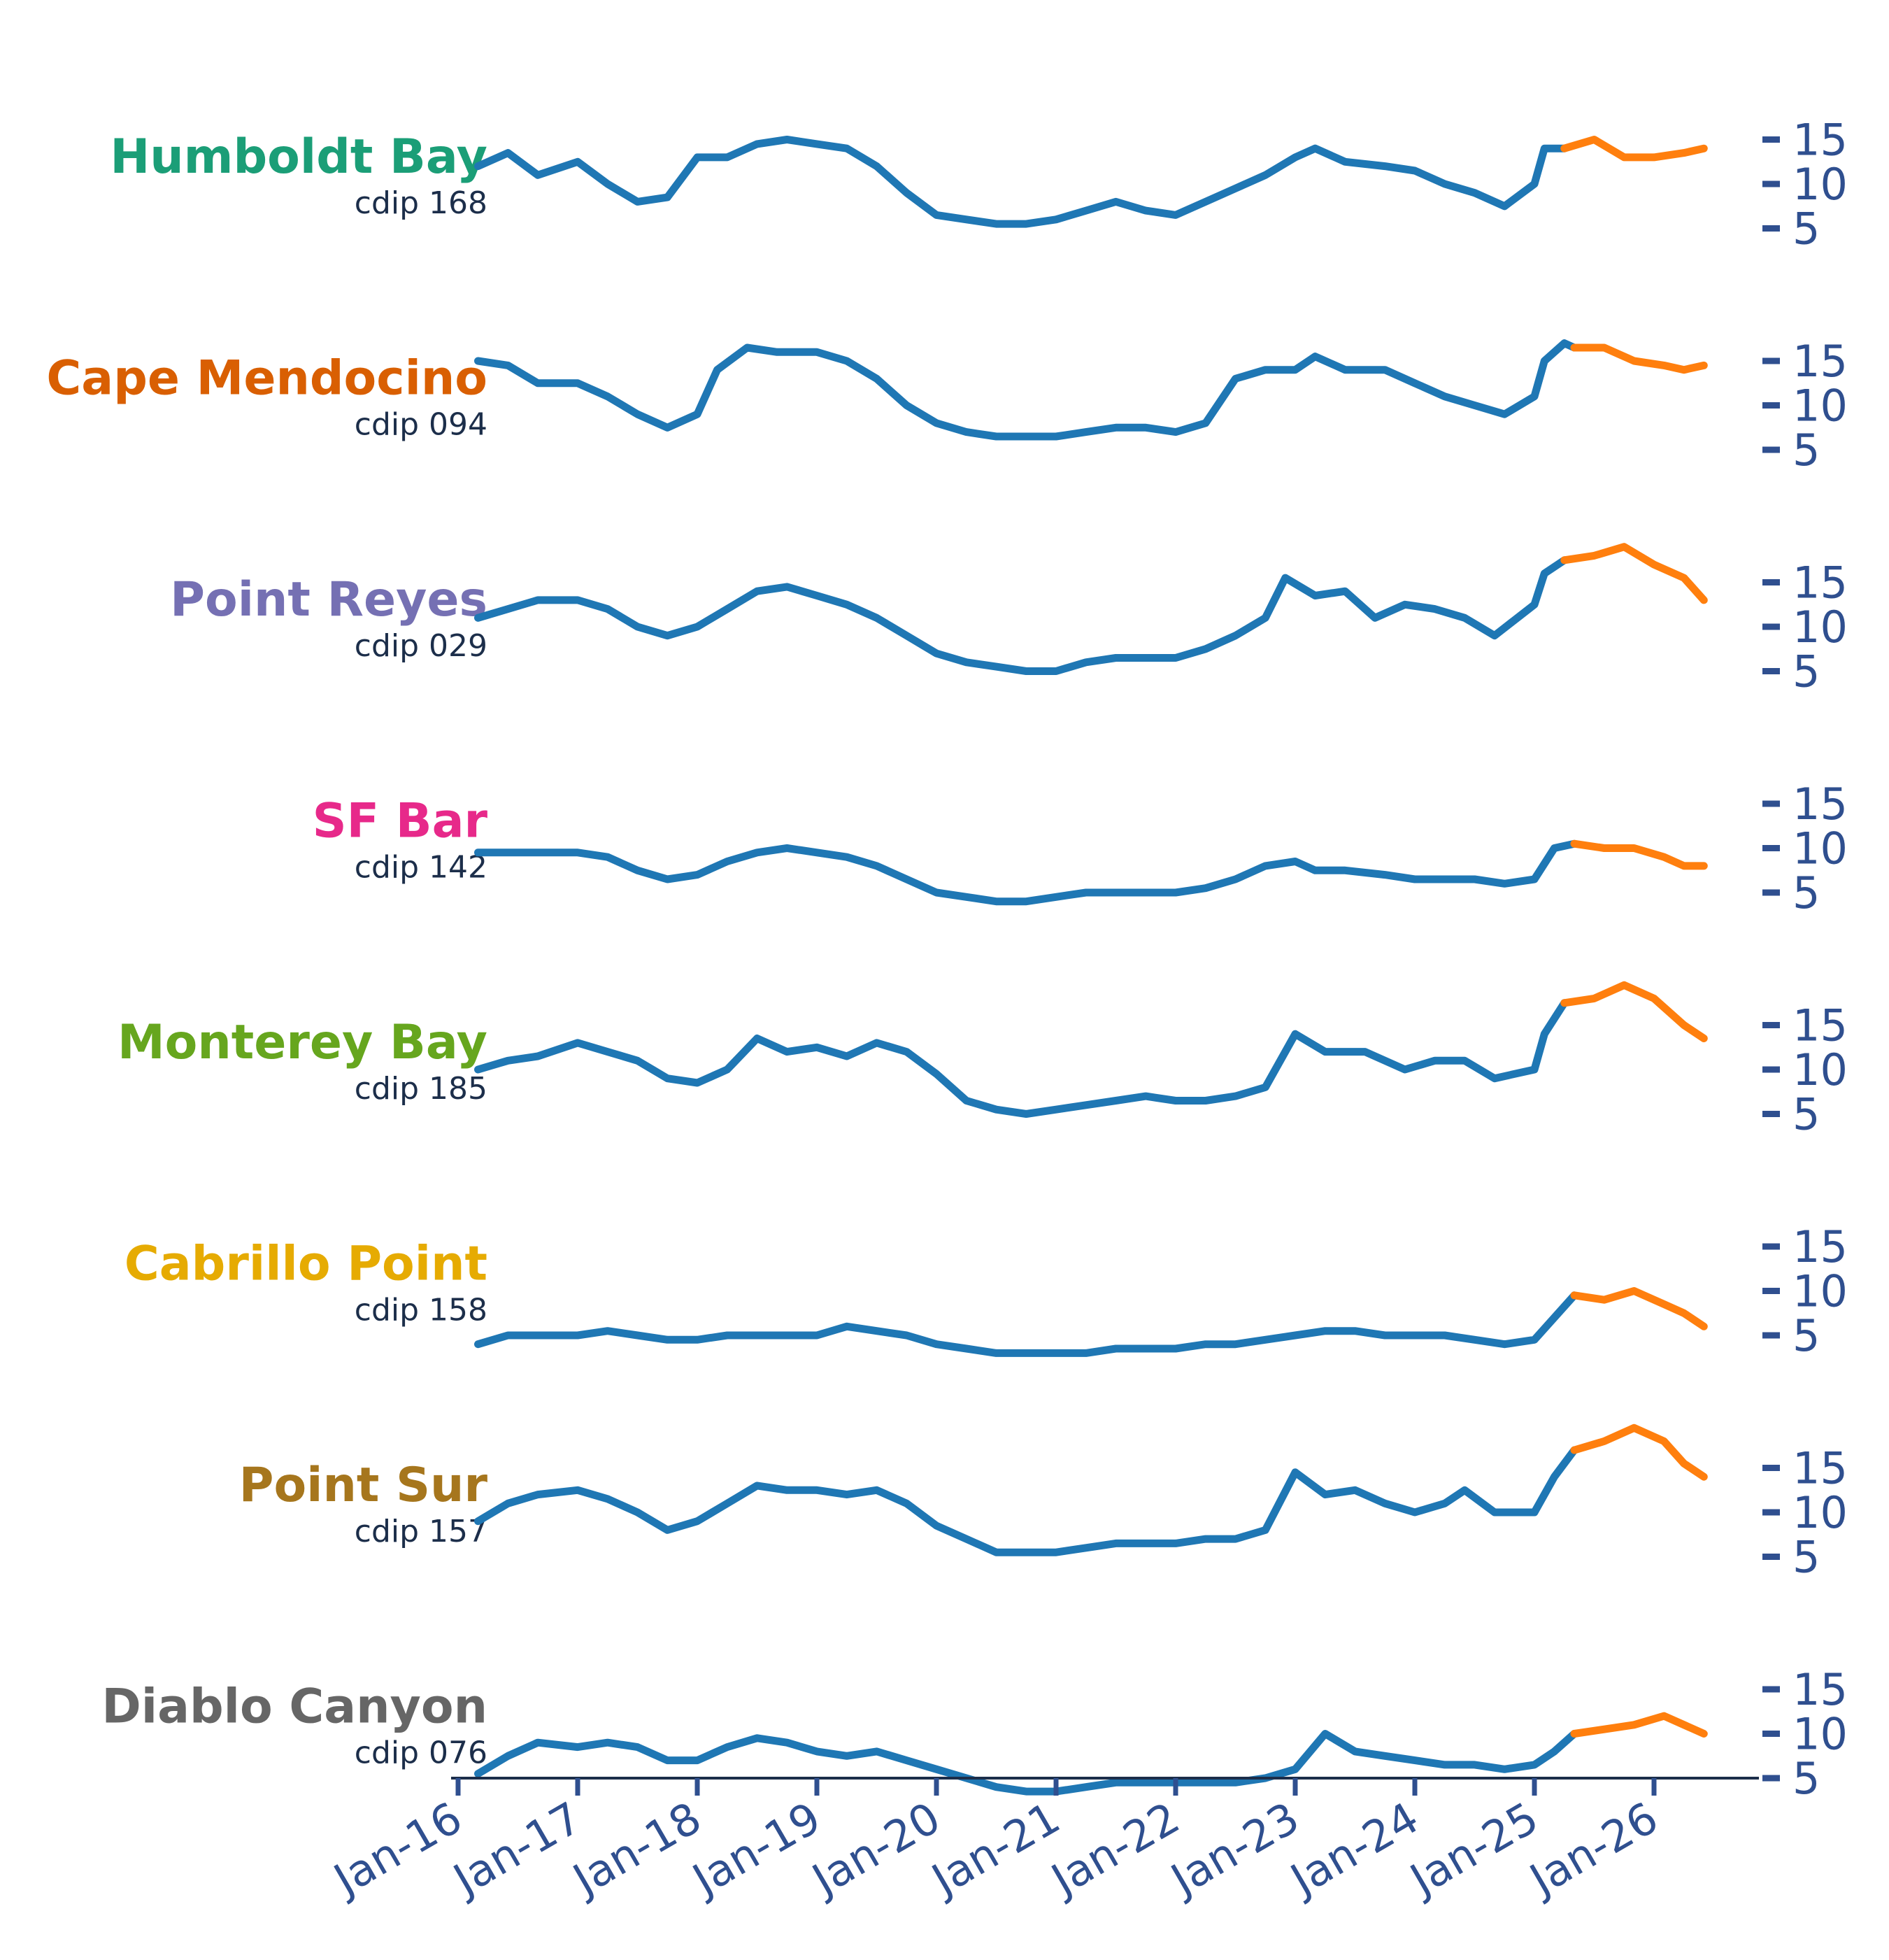 This screenshot has height=1960, width=1889. Describe the element at coordinates (635, 1849) in the screenshot. I see `x-tick-label: Jan-18` at that location.